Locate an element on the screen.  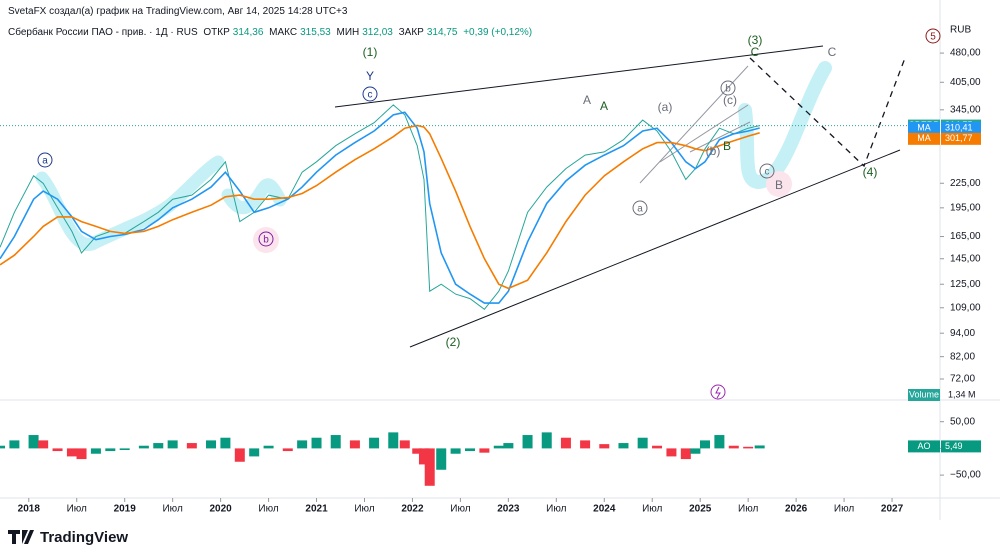
high-label: МАКС is located at coordinates (283, 32).